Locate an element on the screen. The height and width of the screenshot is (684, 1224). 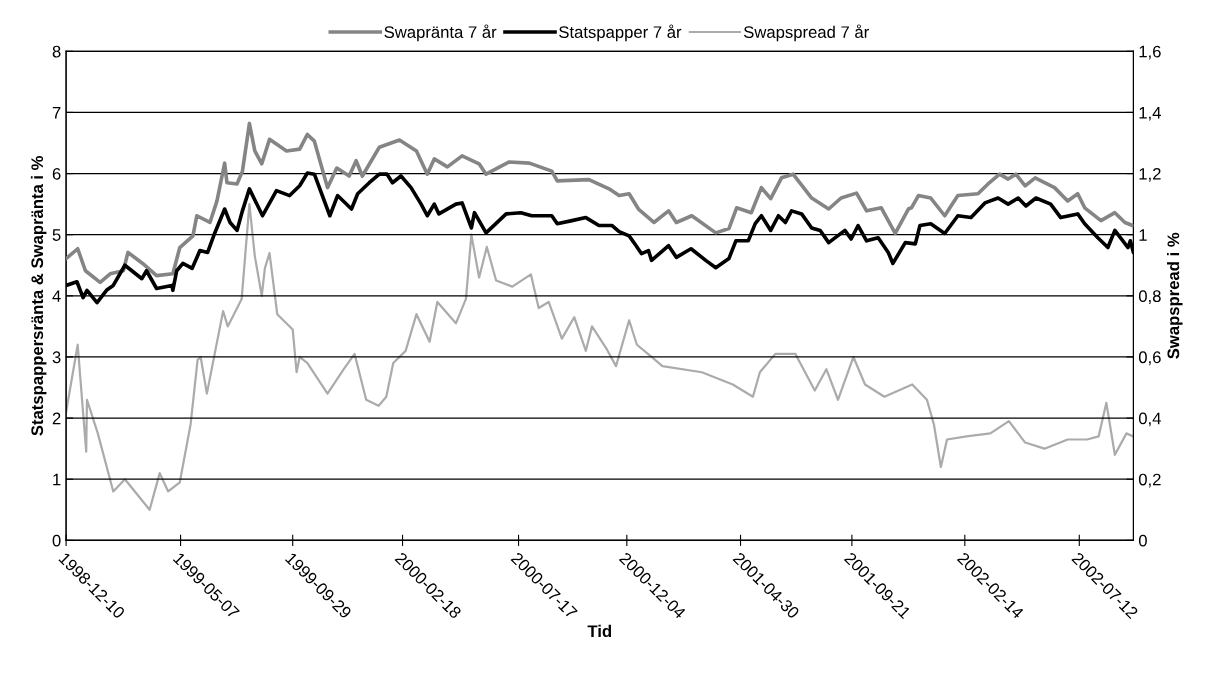
y-tick-label: 5 is located at coordinates (56, 235).